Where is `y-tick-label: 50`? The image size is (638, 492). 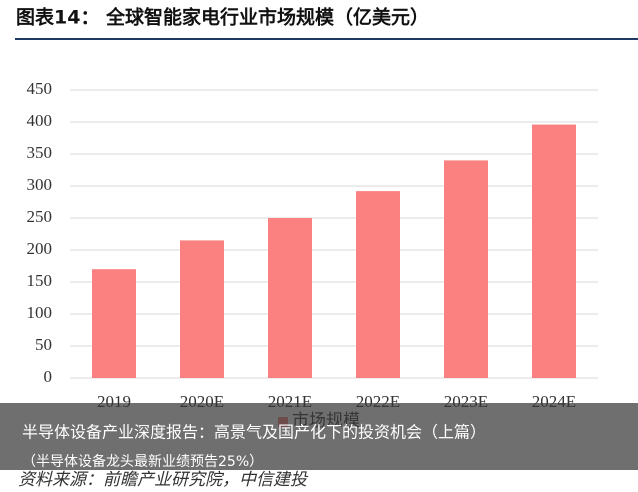
y-tick-label: 50 is located at coordinates (43, 344).